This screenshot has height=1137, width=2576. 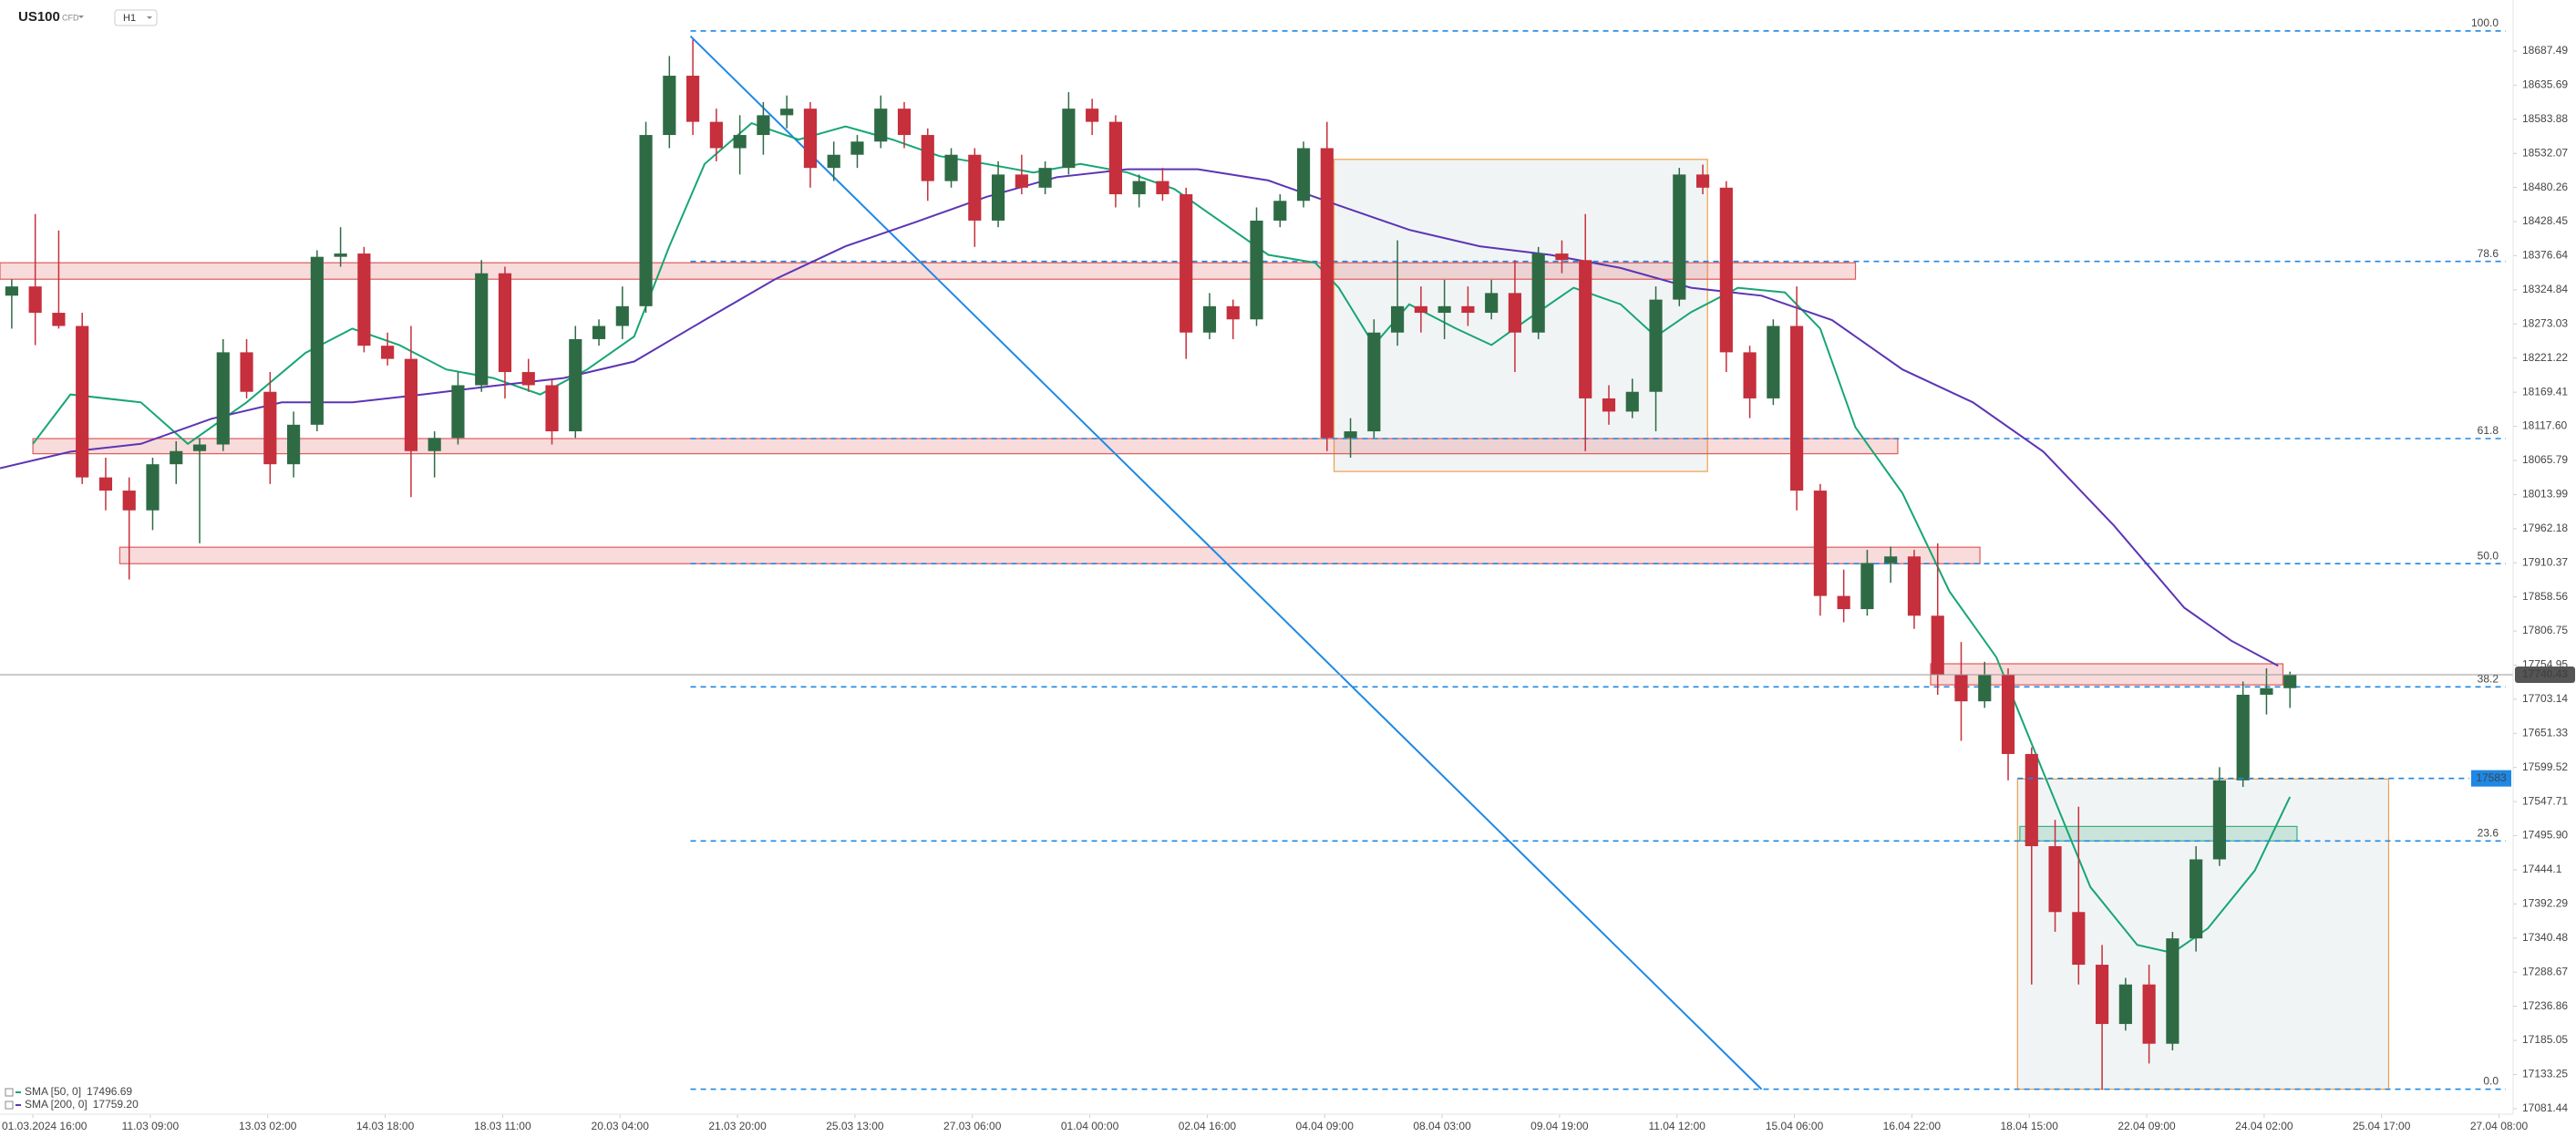 What do you see at coordinates (2545, 459) in the screenshot?
I see `y-tick-label: 18065.79` at bounding box center [2545, 459].